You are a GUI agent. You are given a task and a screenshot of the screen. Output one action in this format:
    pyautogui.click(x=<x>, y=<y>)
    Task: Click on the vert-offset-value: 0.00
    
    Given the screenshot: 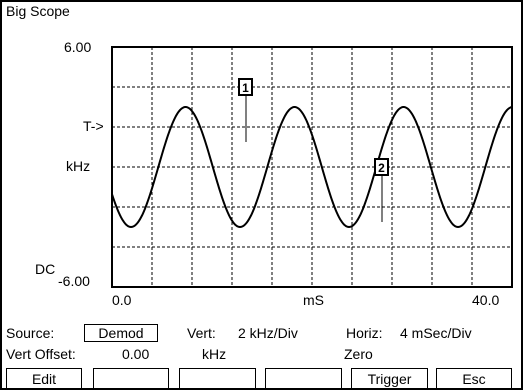 What is the action you would take?
    pyautogui.click(x=136, y=354)
    